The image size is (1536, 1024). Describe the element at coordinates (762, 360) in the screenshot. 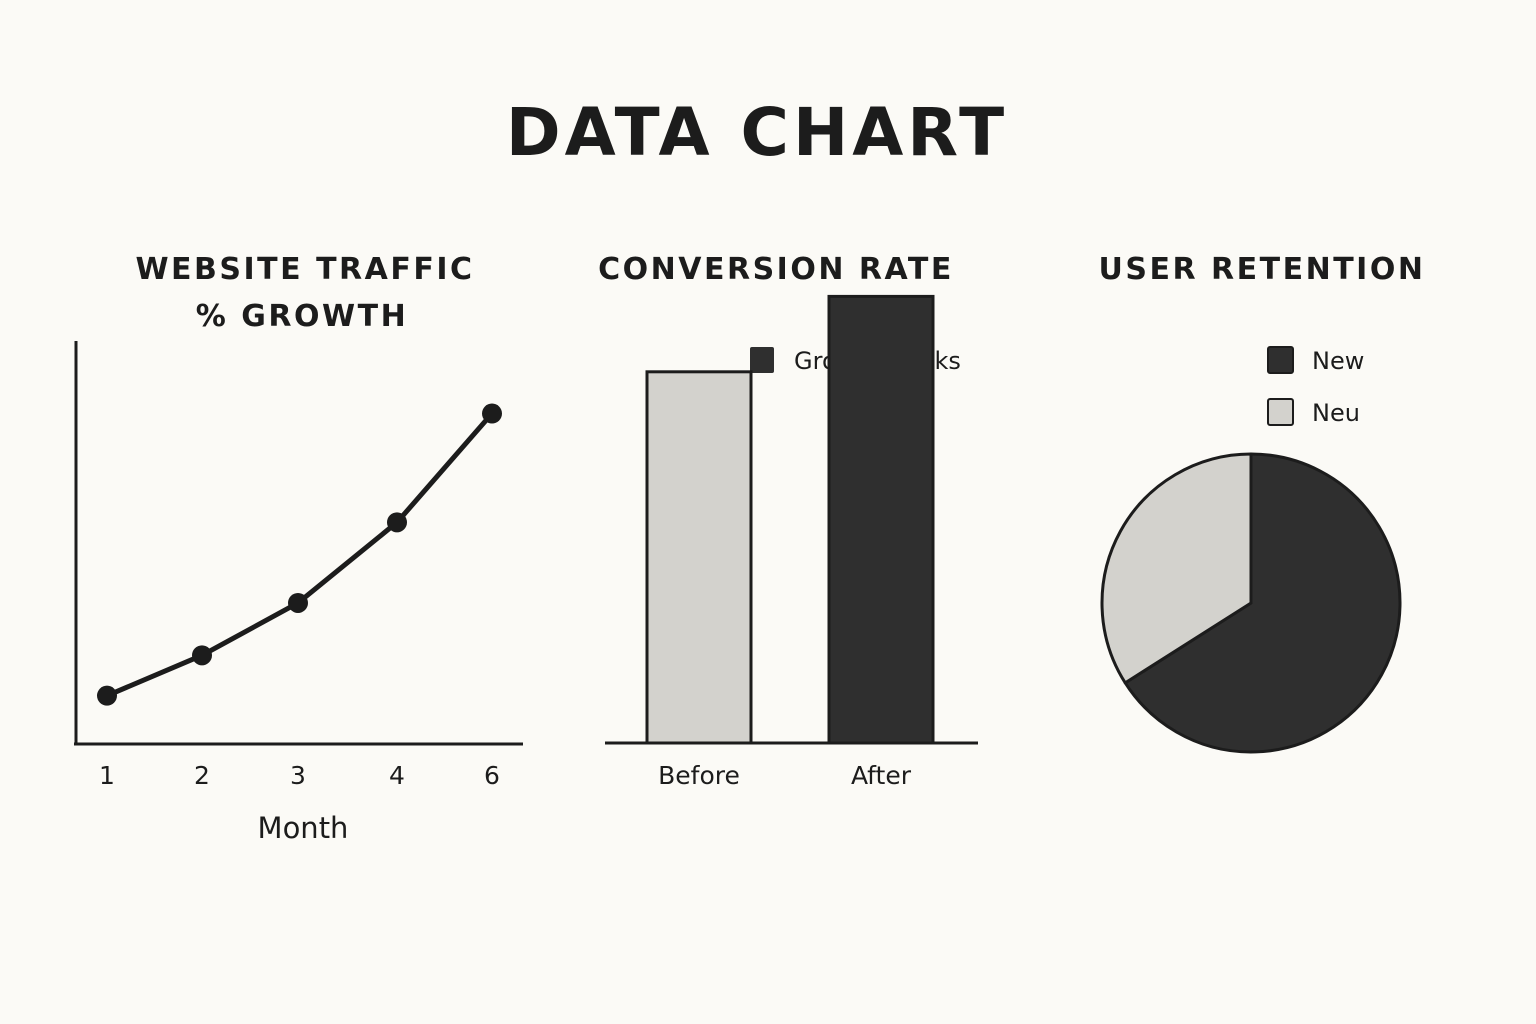

I see `bar-legend-swatch` at that location.